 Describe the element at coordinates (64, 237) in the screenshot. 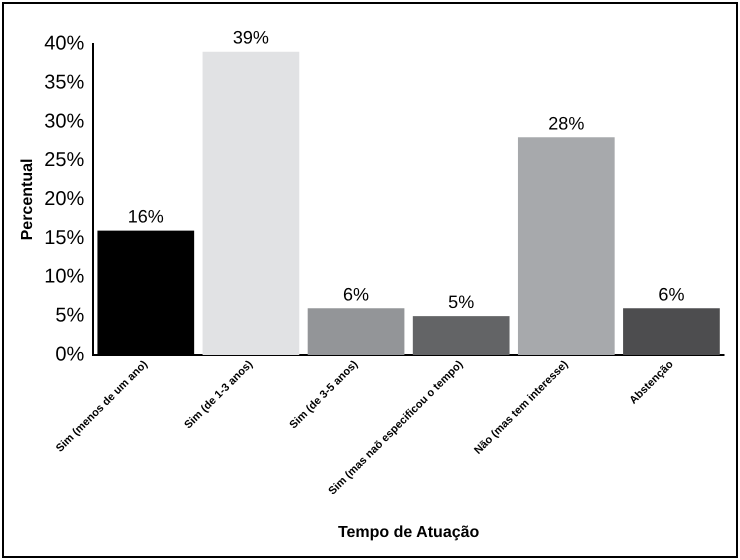

I see `y-tick-label: 15%` at that location.